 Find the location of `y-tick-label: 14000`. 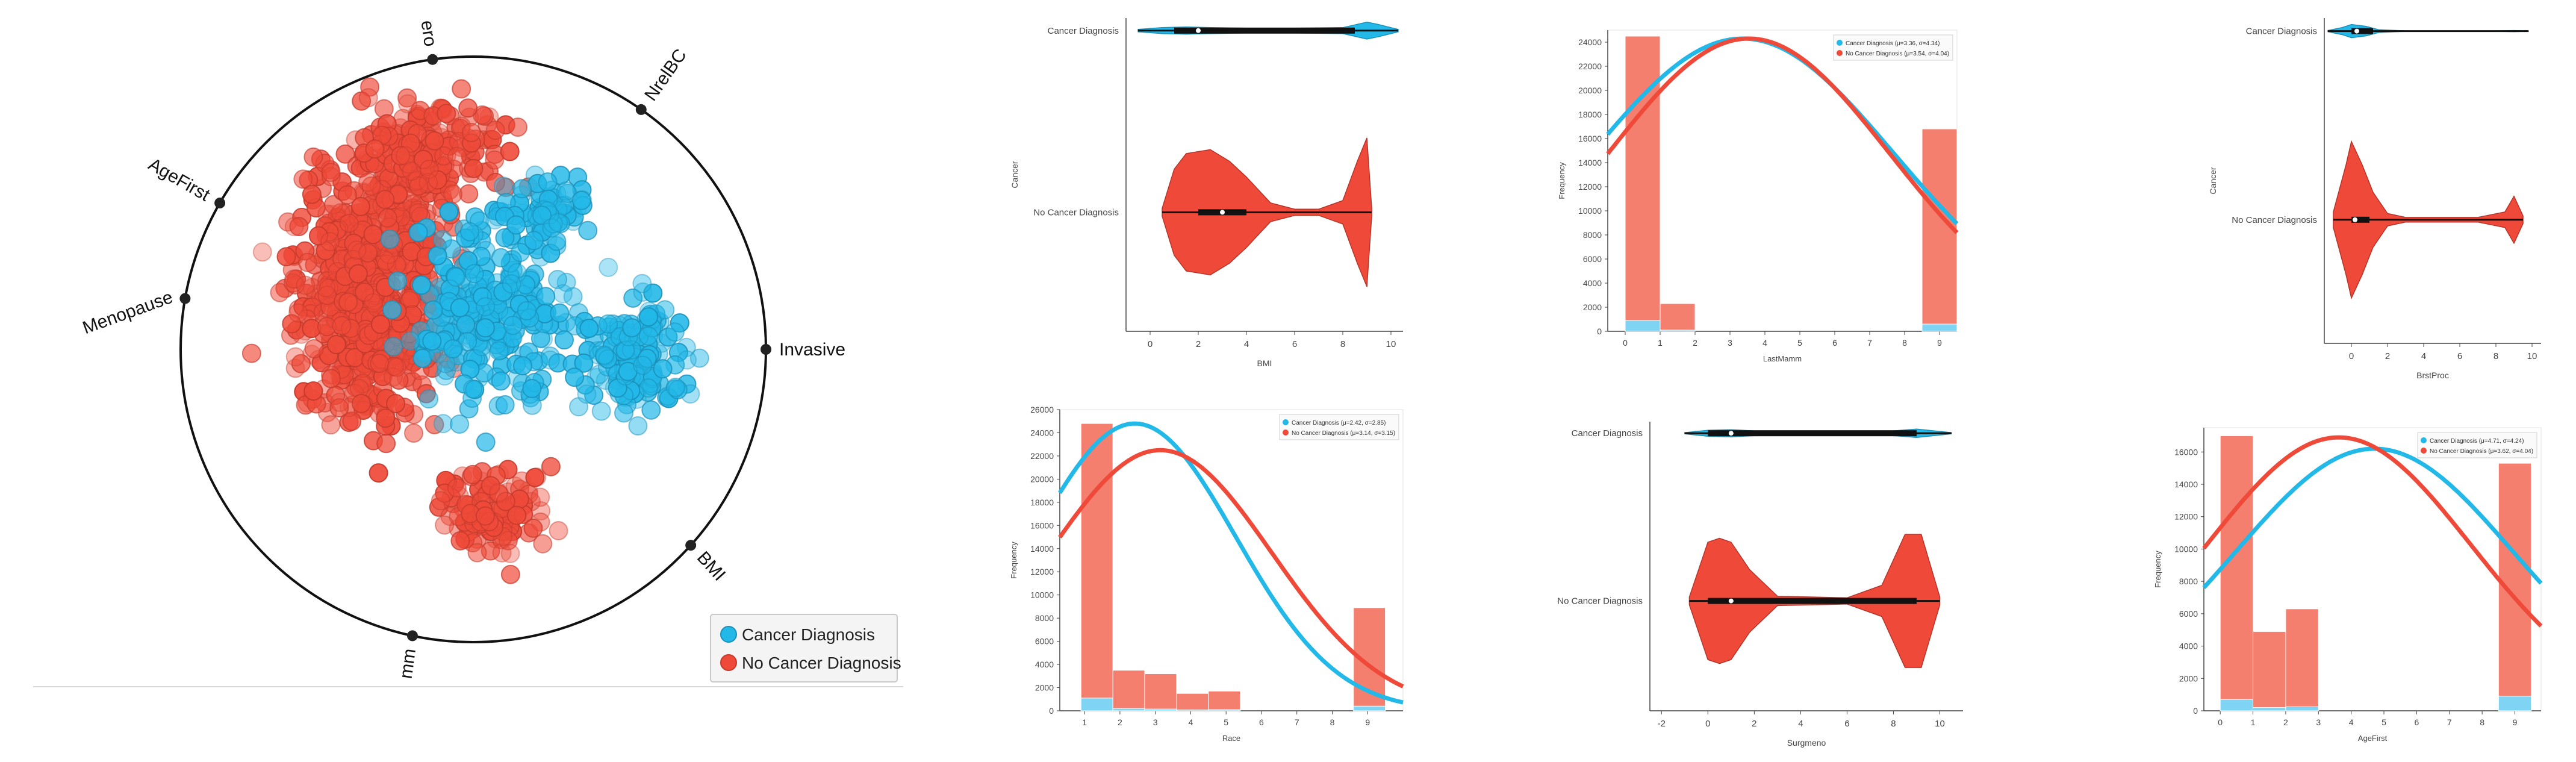

y-tick-label: 14000 is located at coordinates (1590, 162).